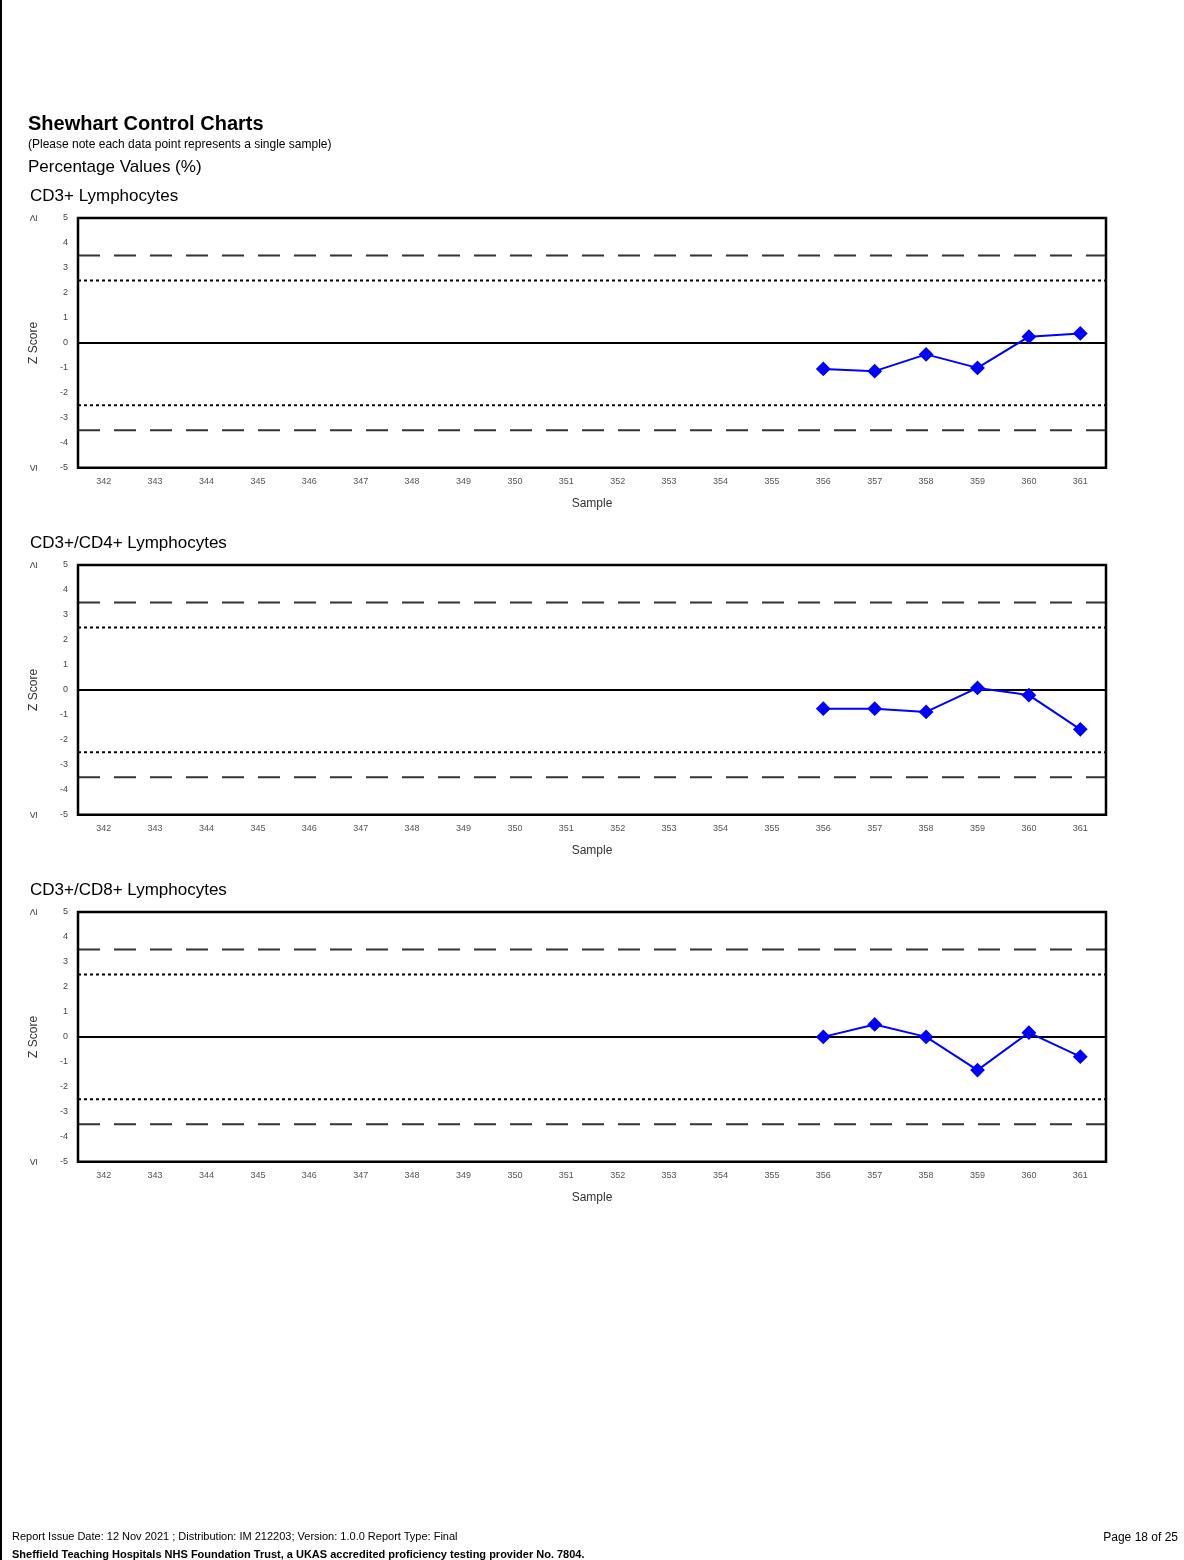 The height and width of the screenshot is (1560, 1184). I want to click on chart-title: CD3+/CD4+ Lymphocytes, so click(128, 543).